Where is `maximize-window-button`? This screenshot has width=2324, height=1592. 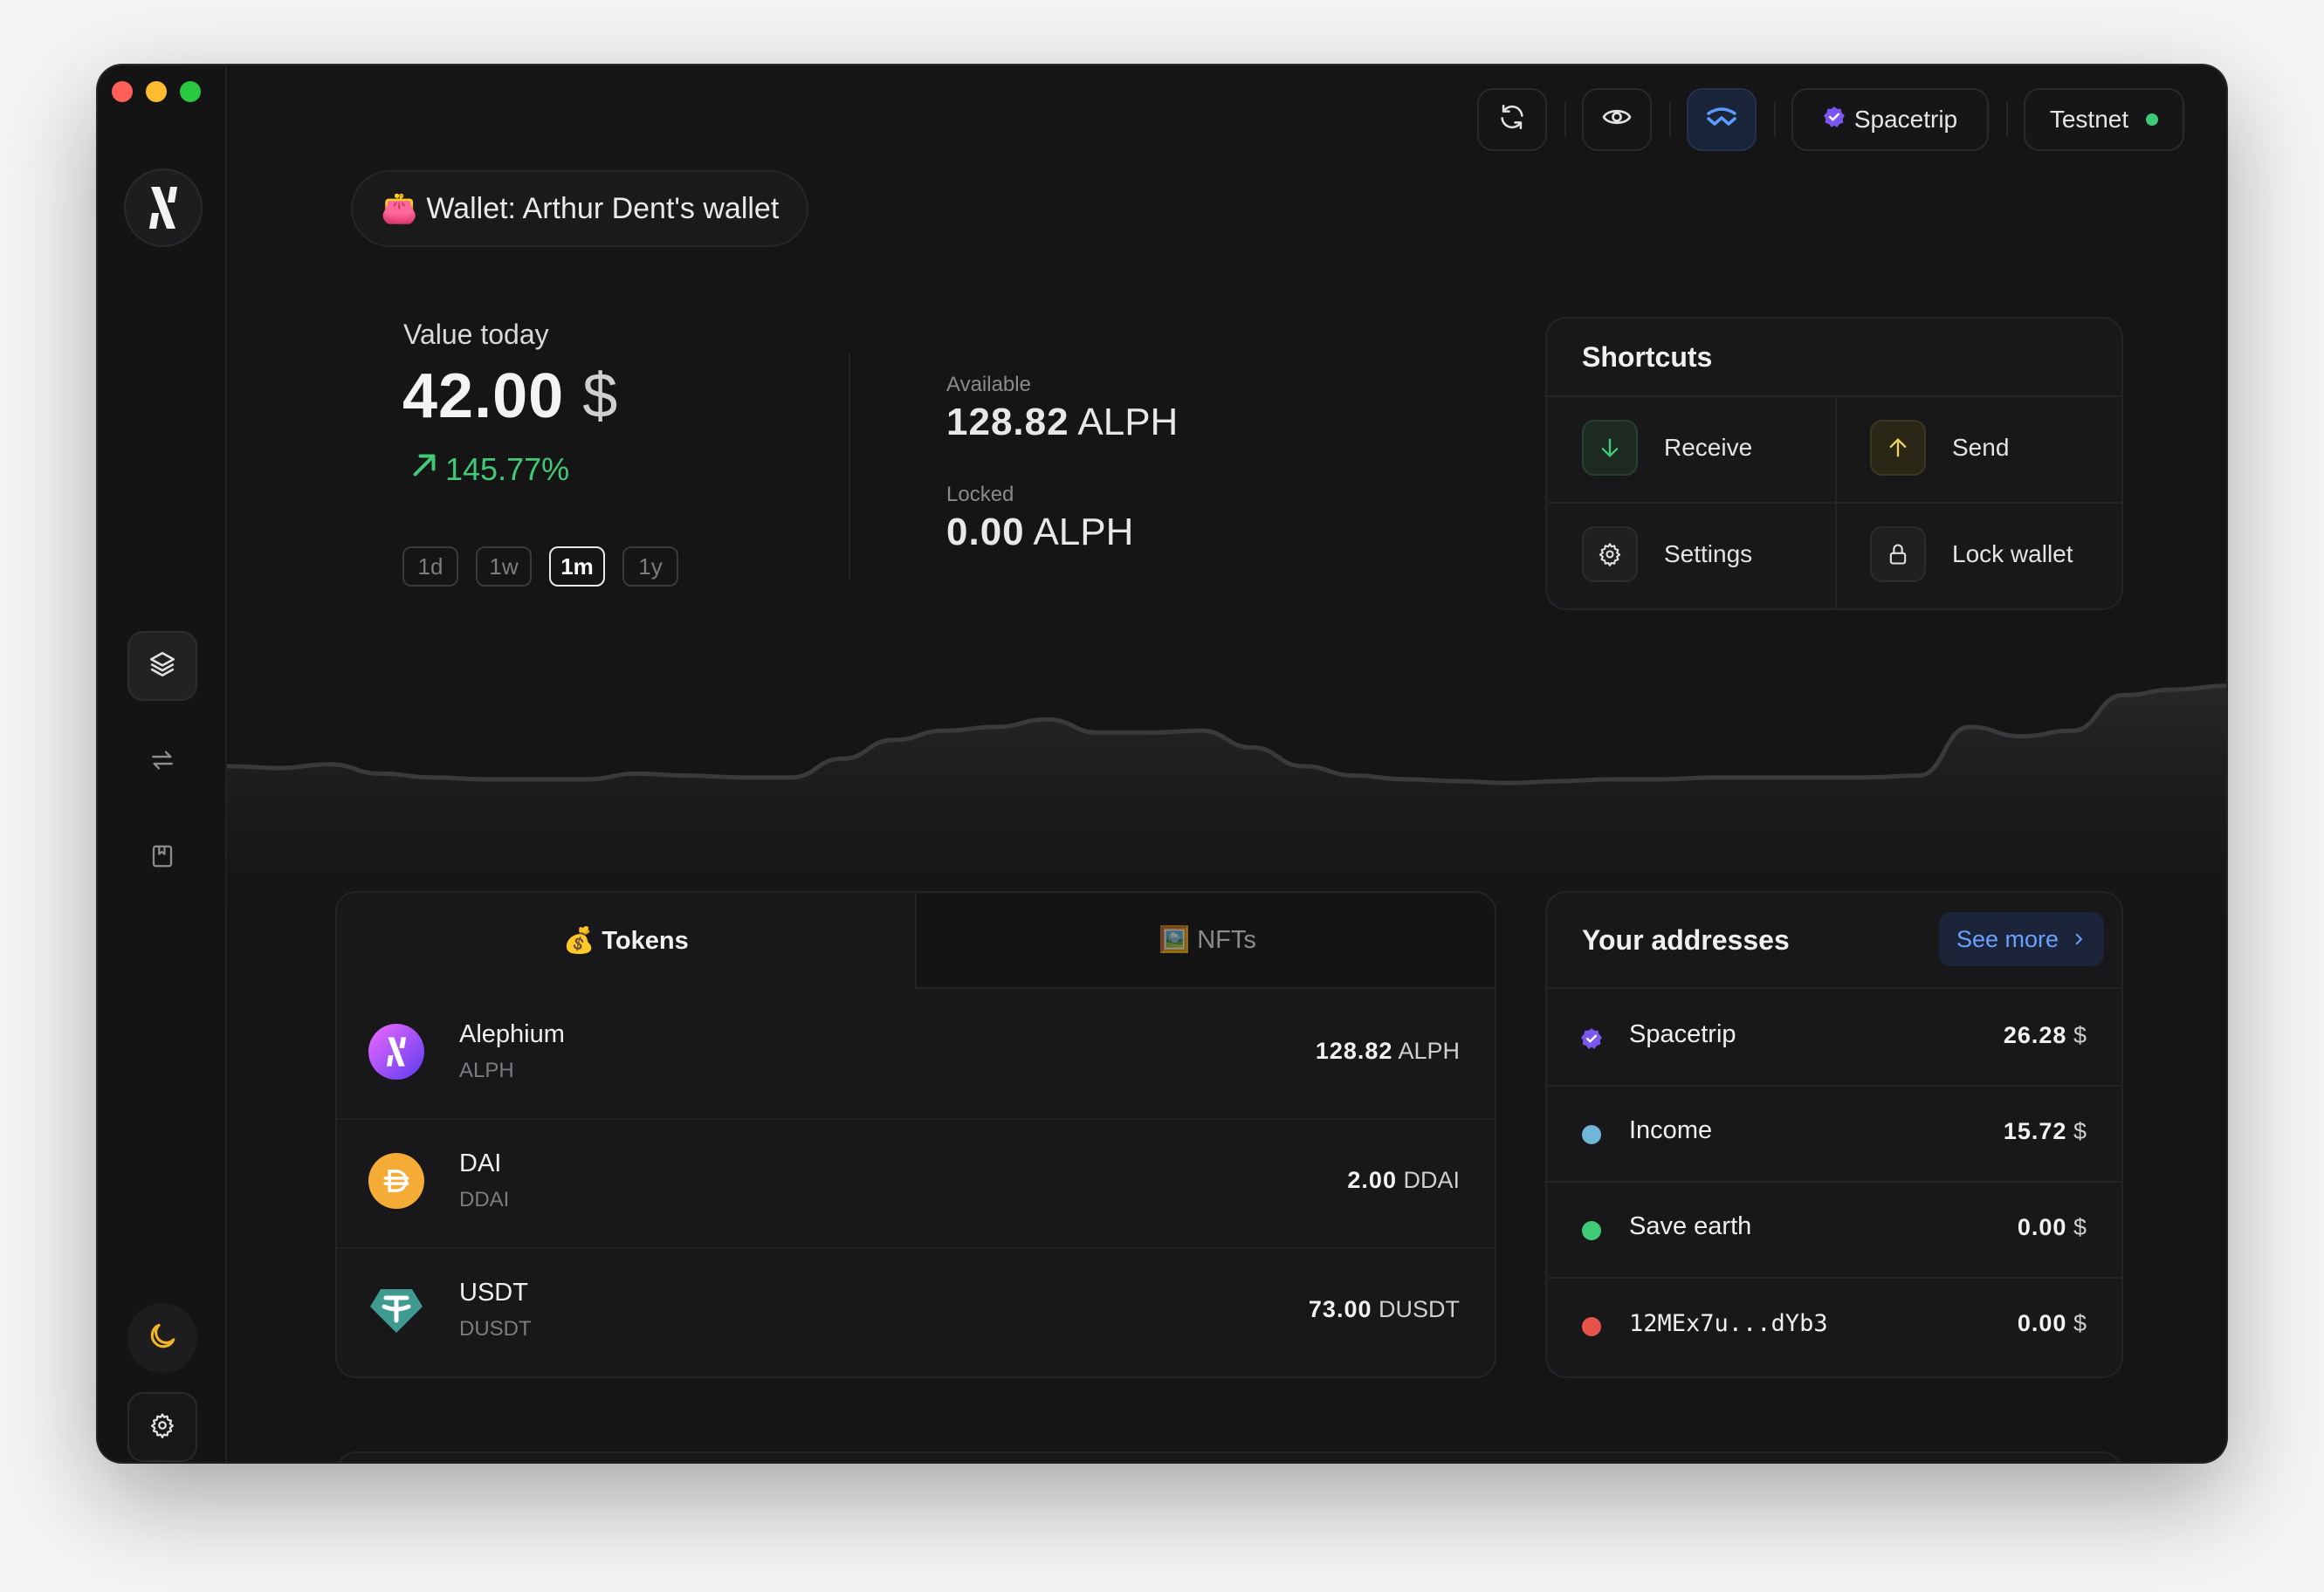 maximize-window-button is located at coordinates (191, 92).